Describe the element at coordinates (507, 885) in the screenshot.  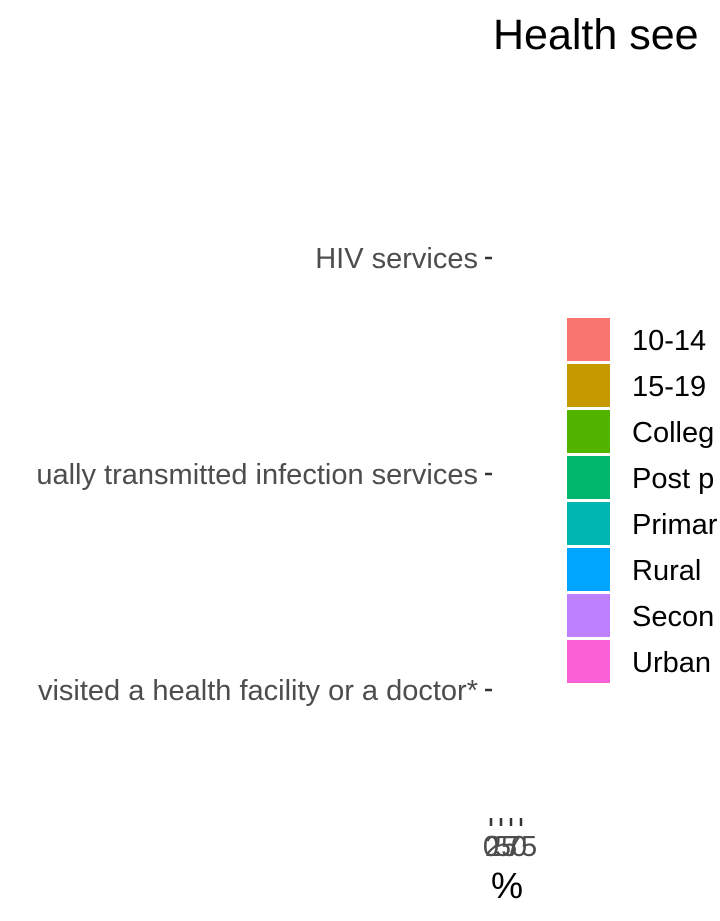
I see `x-axis-title: %` at that location.